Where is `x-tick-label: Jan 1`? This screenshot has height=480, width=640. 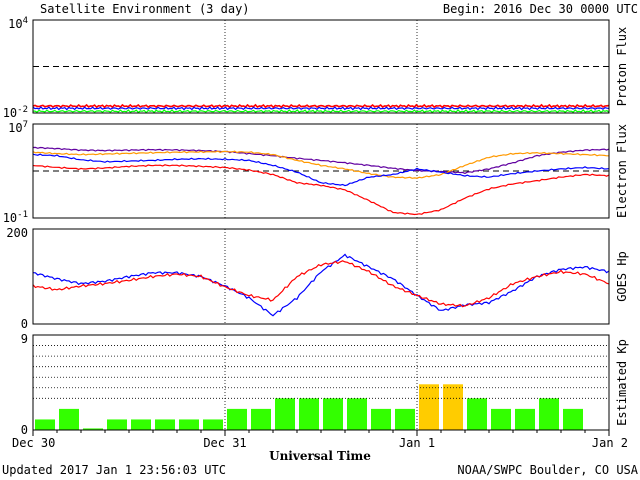
x-tick-label: Jan 1 is located at coordinates (417, 443).